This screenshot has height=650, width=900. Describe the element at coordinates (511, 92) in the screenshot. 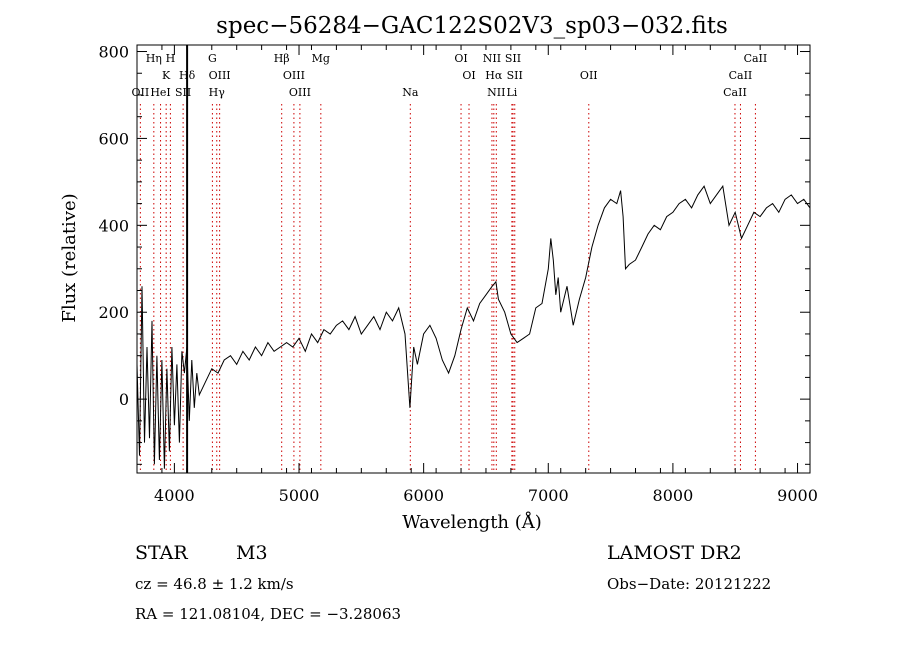

I see `line-label: Li` at that location.